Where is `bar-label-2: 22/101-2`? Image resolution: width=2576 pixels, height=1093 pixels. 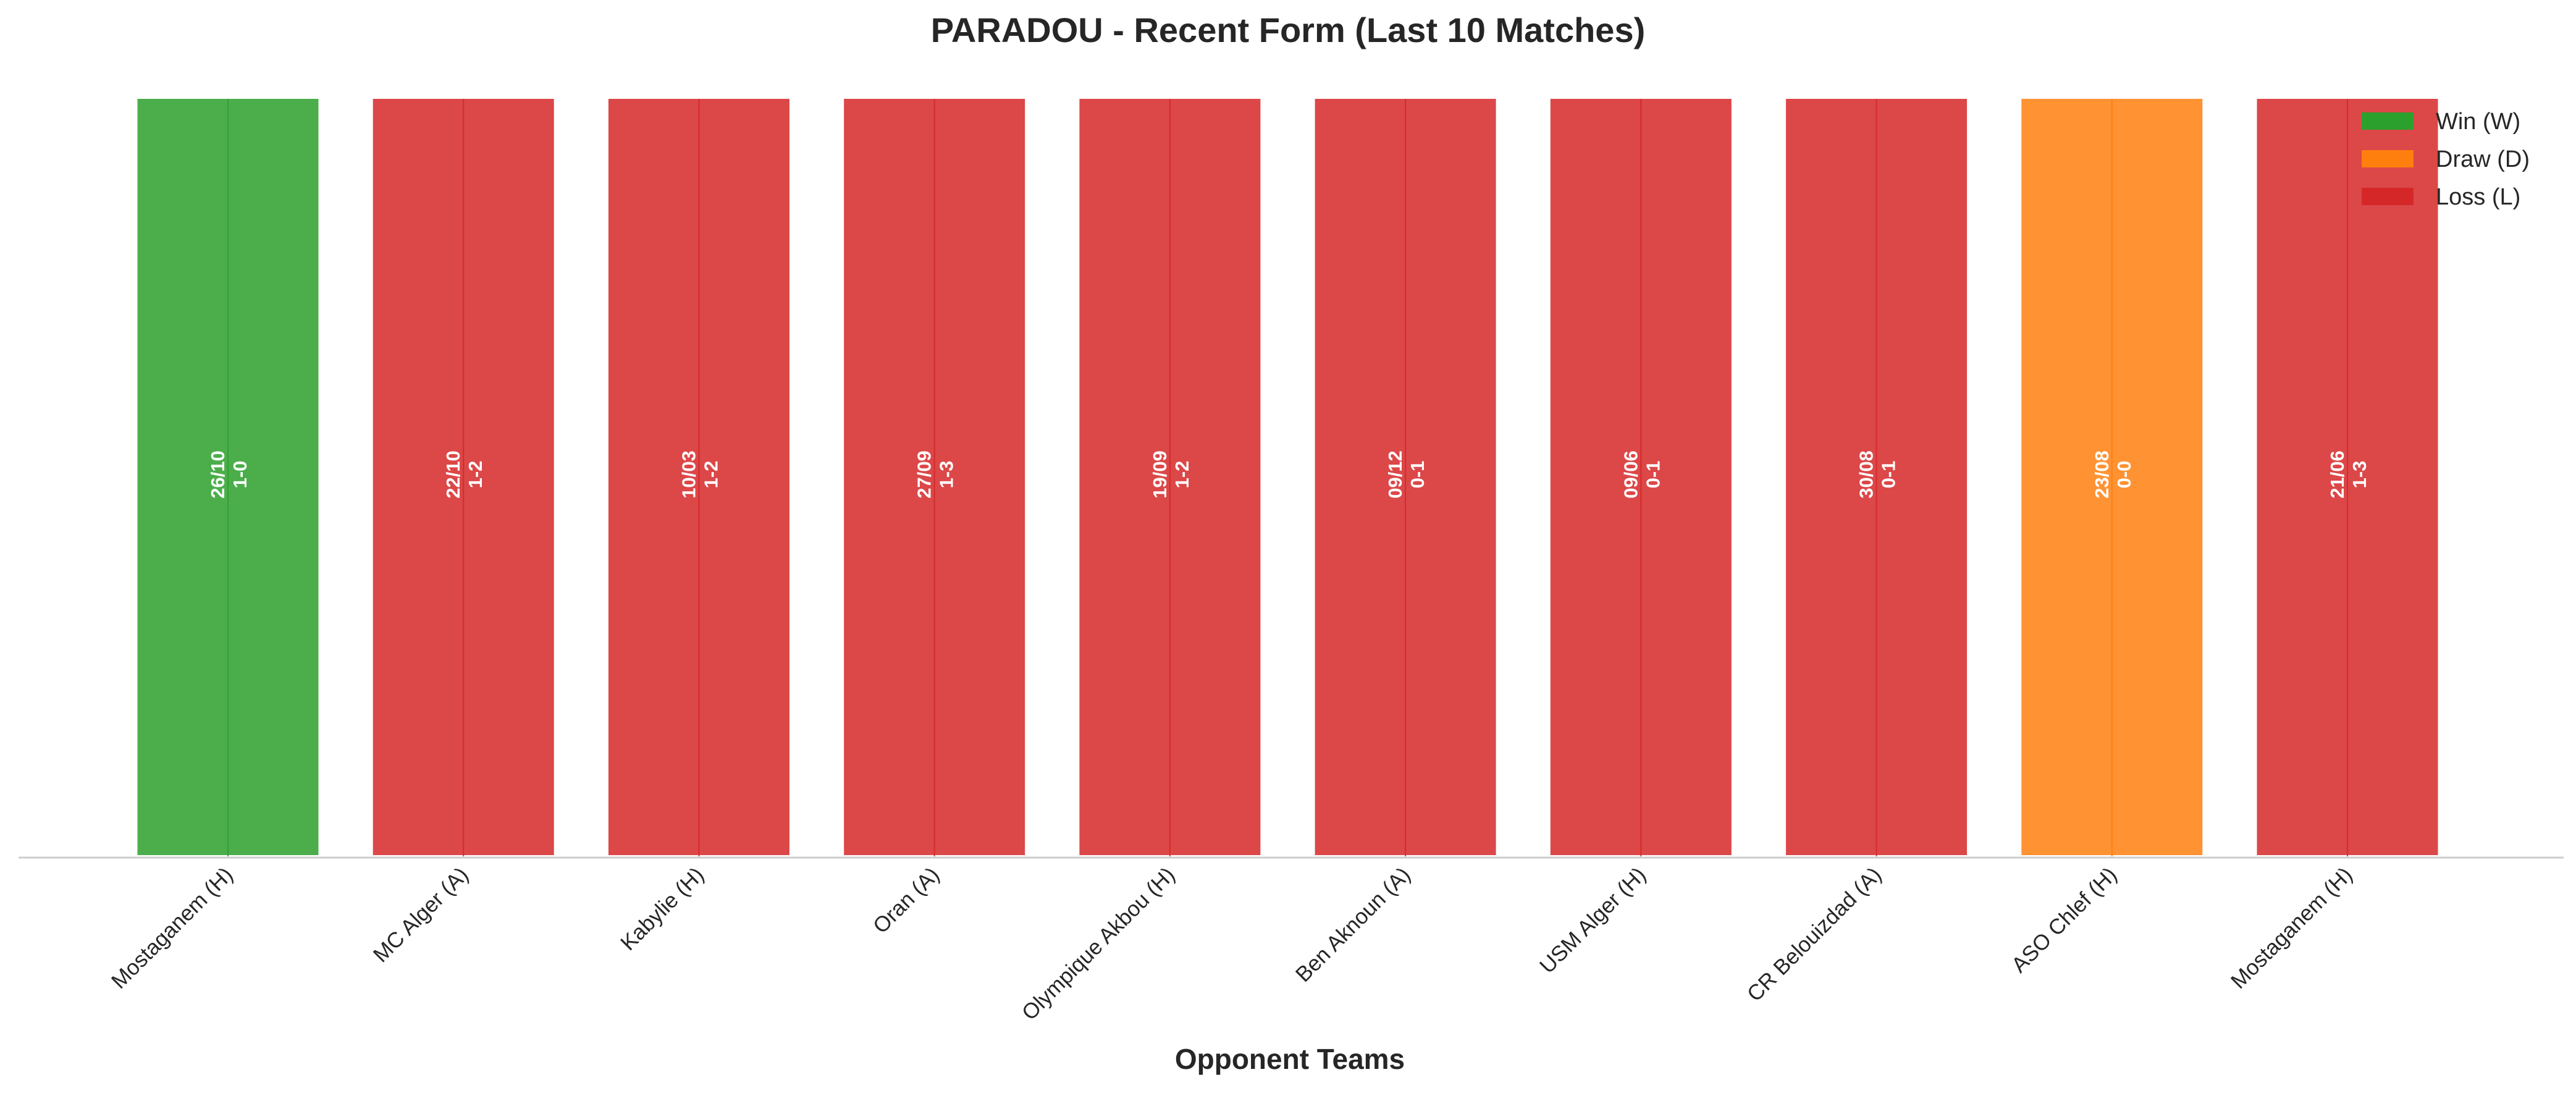
bar-label-2: 22/101-2 is located at coordinates (464, 475).